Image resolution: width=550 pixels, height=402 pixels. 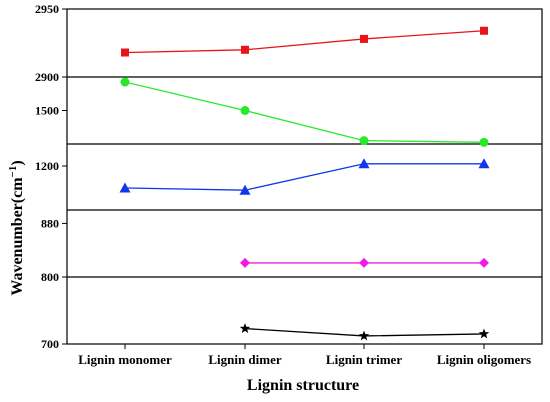 What do you see at coordinates (47, 111) in the screenshot?
I see `y-tick-label: 1500` at bounding box center [47, 111].